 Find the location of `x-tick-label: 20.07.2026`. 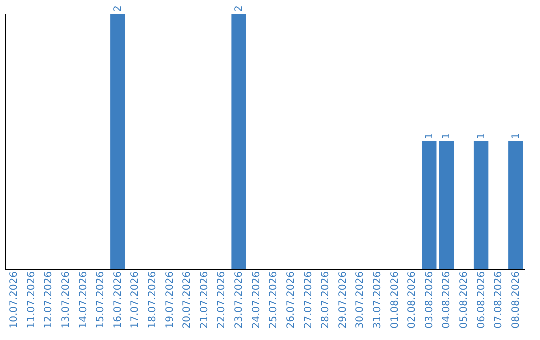

x-tick-label: 20.07.2026 is located at coordinates (188, 300).